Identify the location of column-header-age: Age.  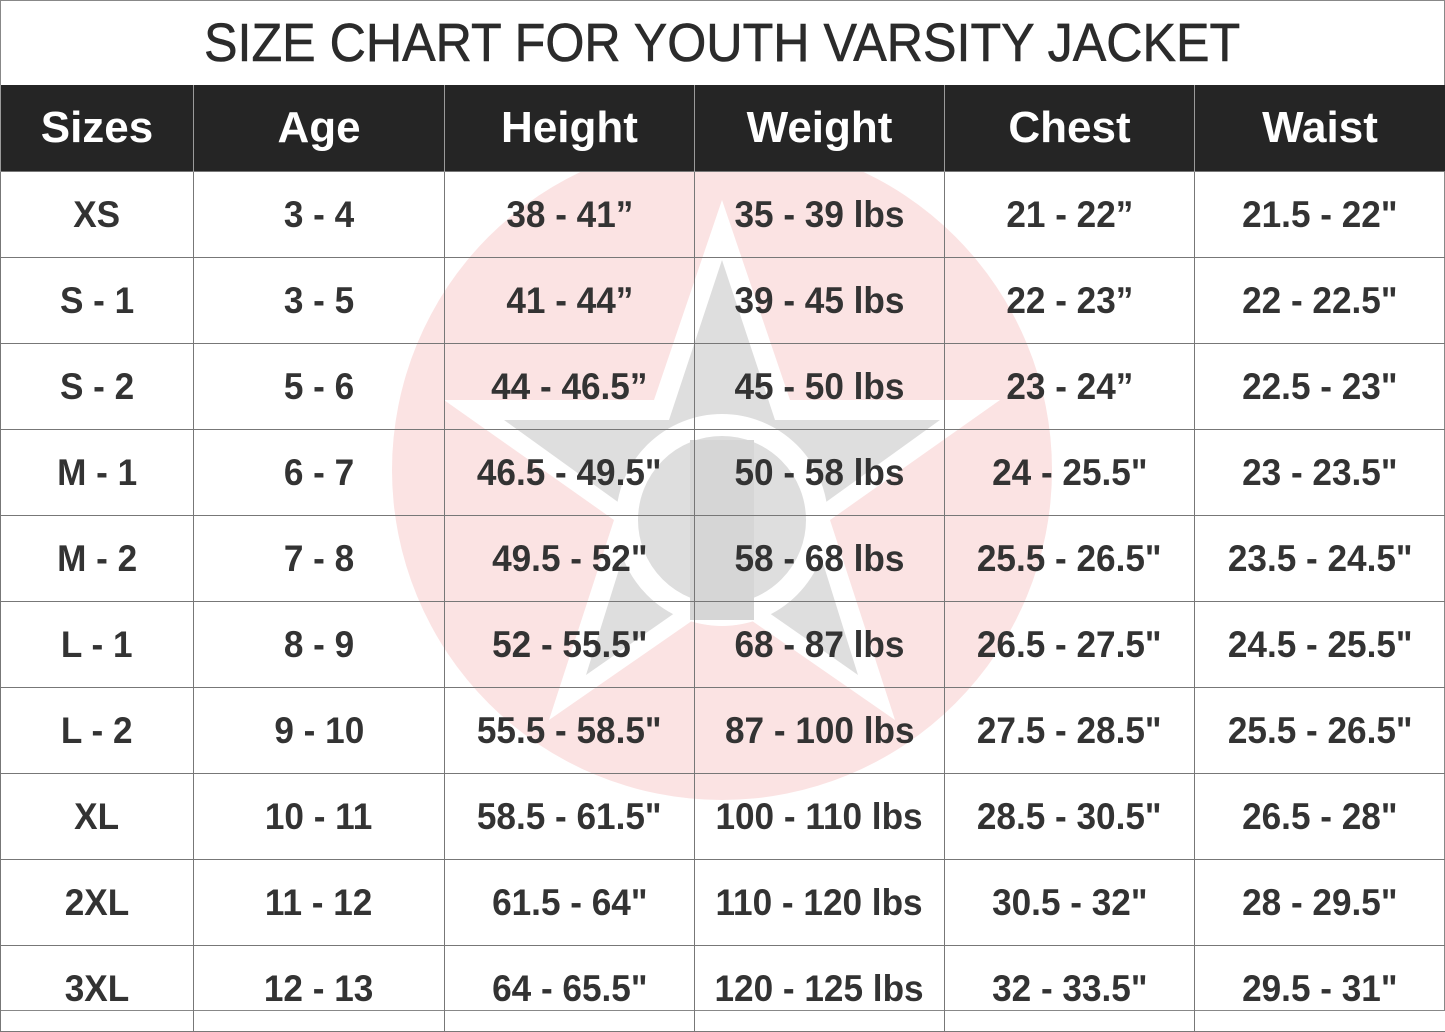
(319, 128).